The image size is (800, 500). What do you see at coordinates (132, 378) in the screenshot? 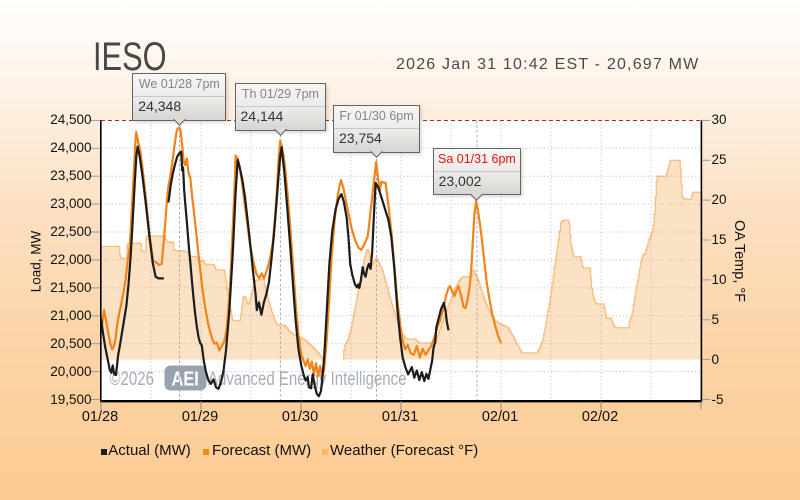
I see `svg-text: ©2026` at bounding box center [132, 378].